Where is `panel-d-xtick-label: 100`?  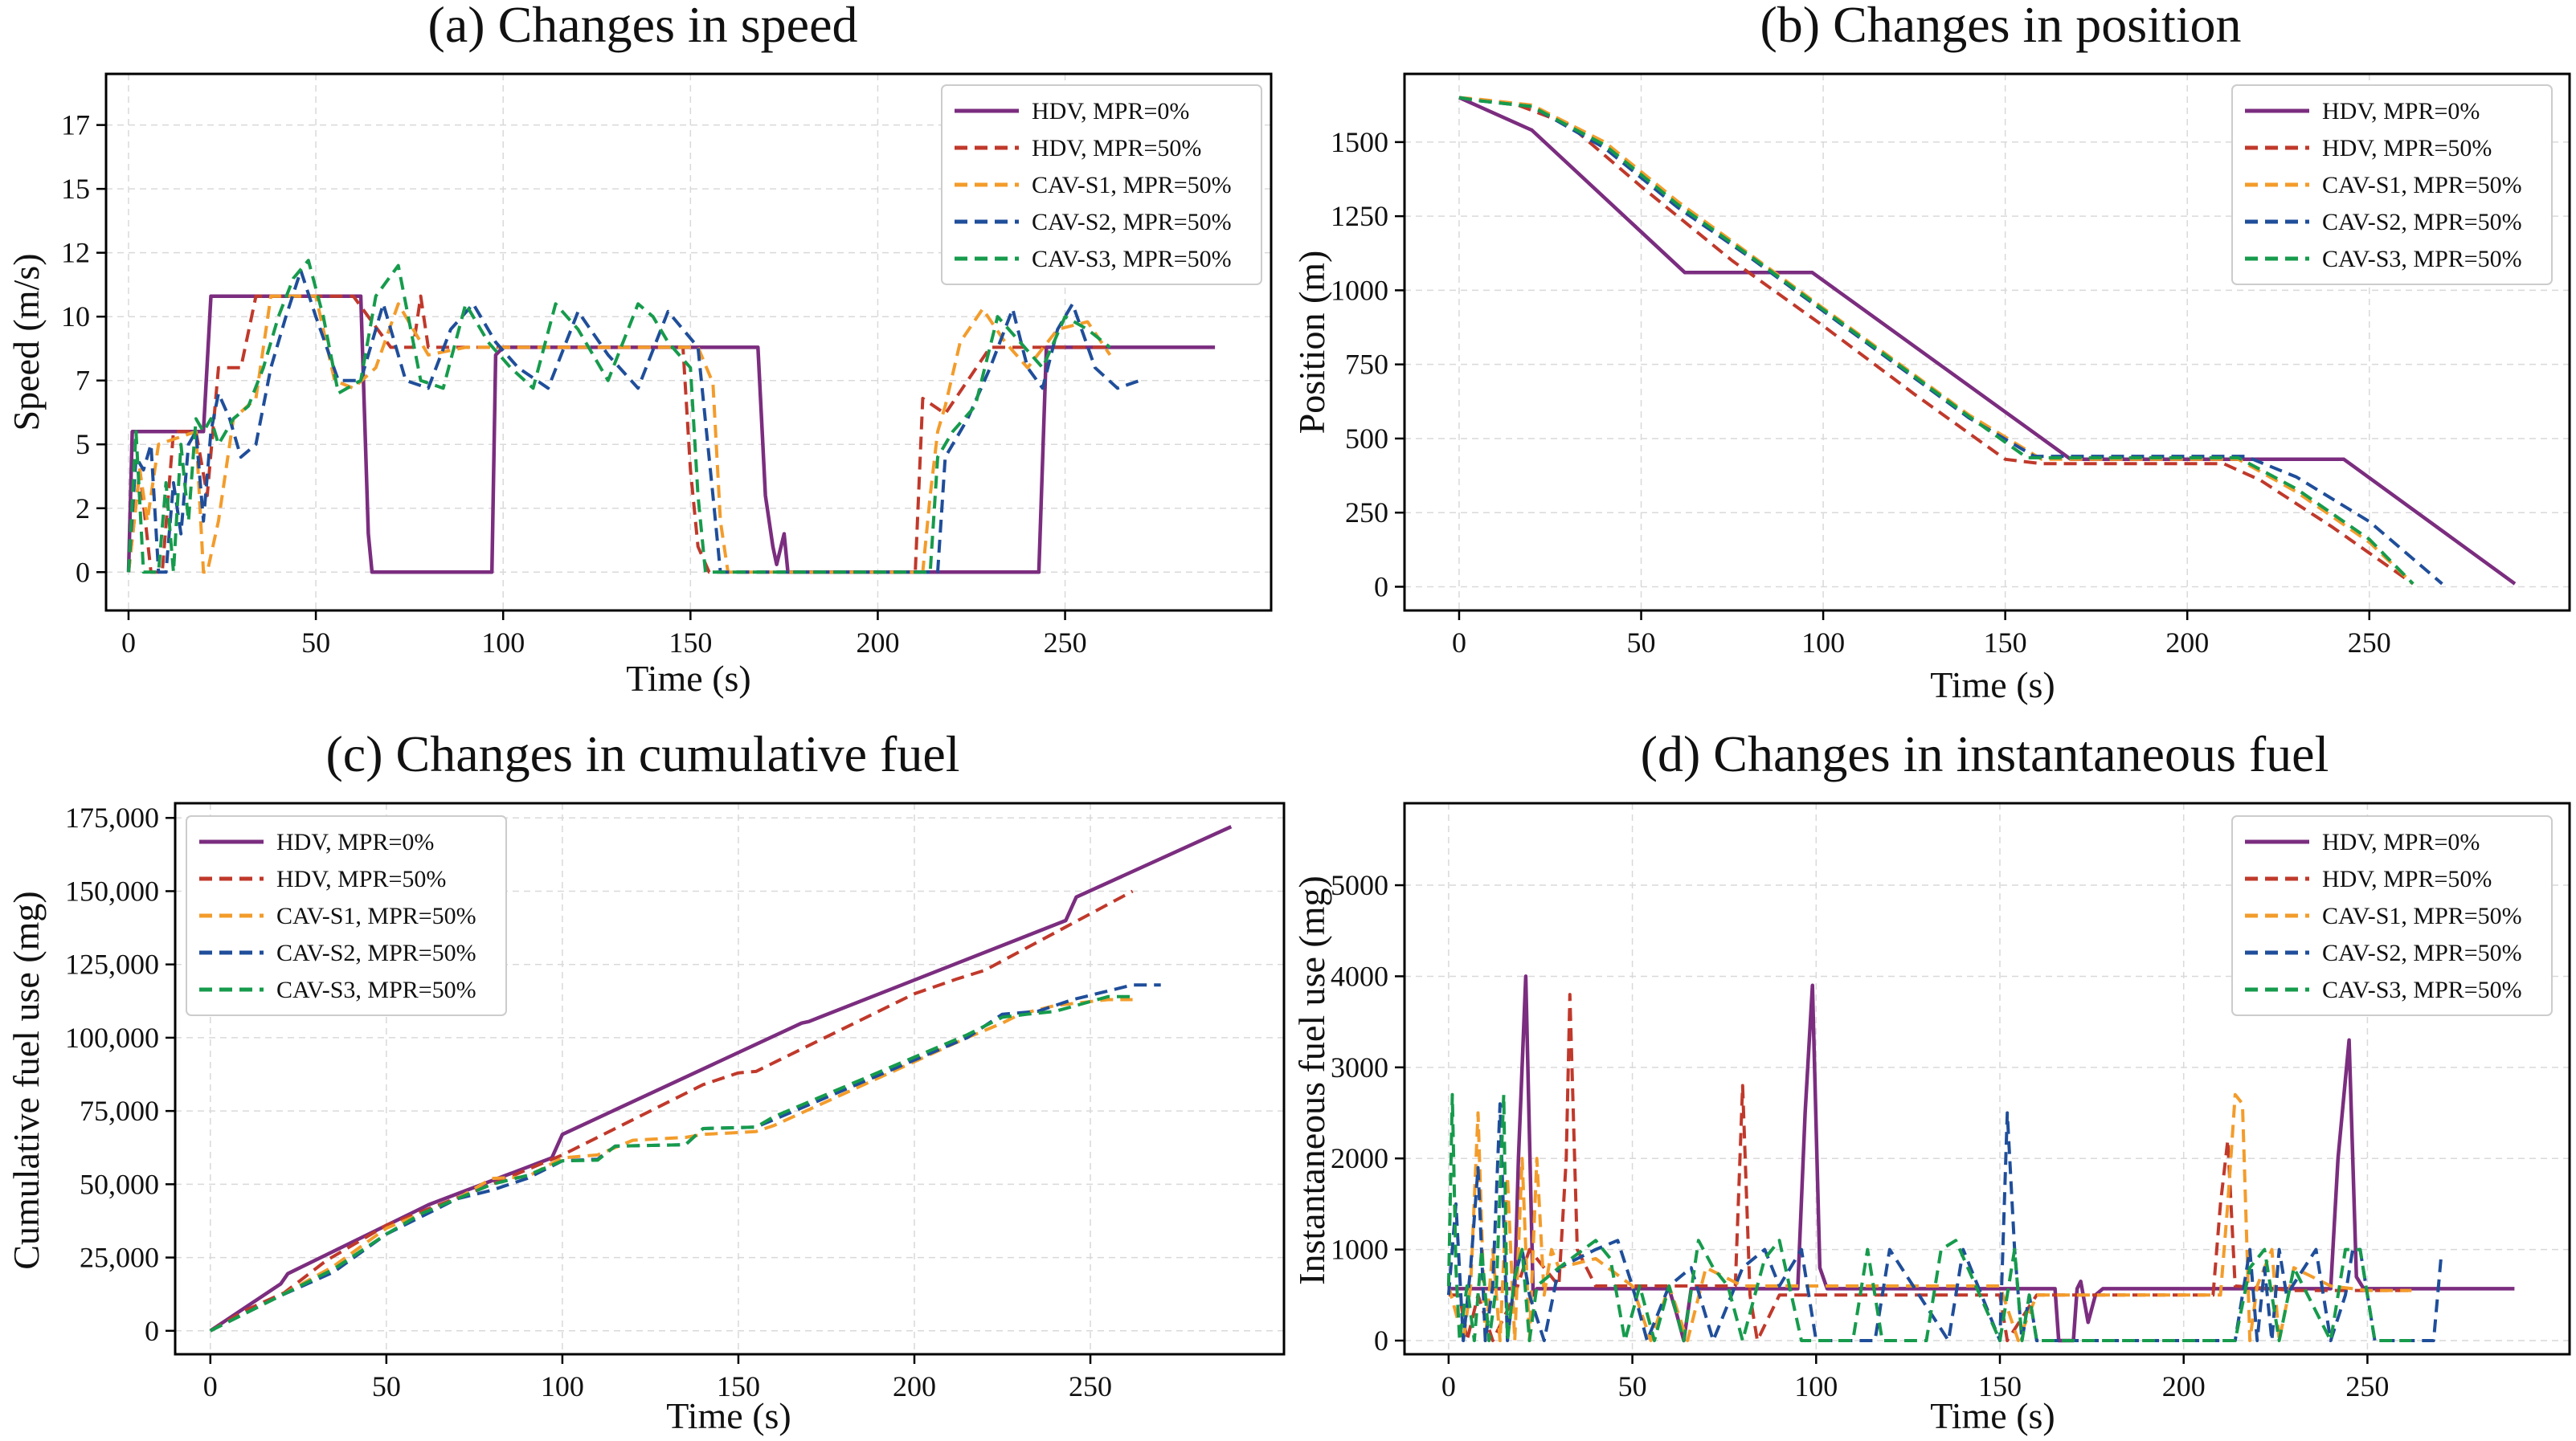
panel-d-xtick-label: 100 is located at coordinates (1816, 1386).